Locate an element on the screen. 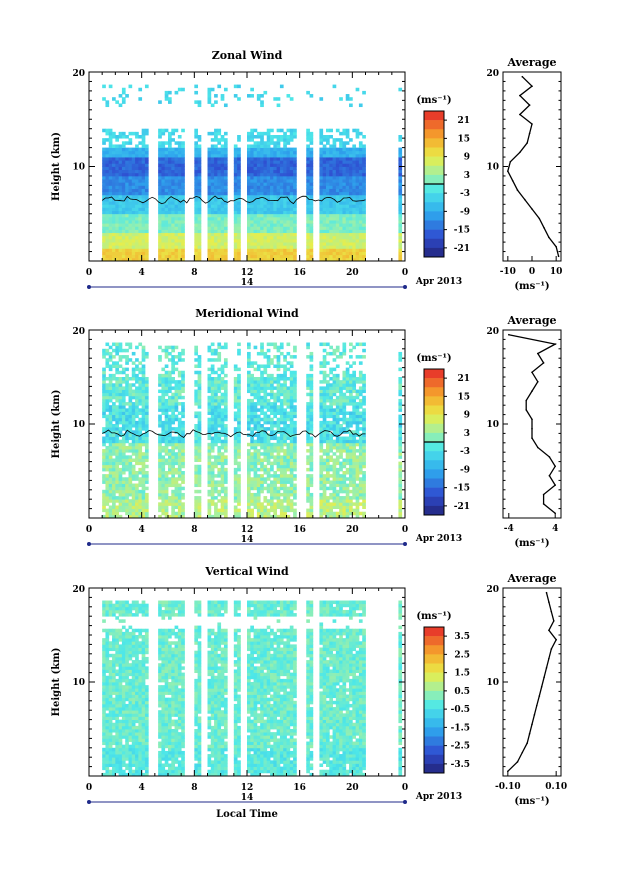 Image resolution: width=623 pixels, height=873 pixels. profile-point is located at coordinates (529, 105).